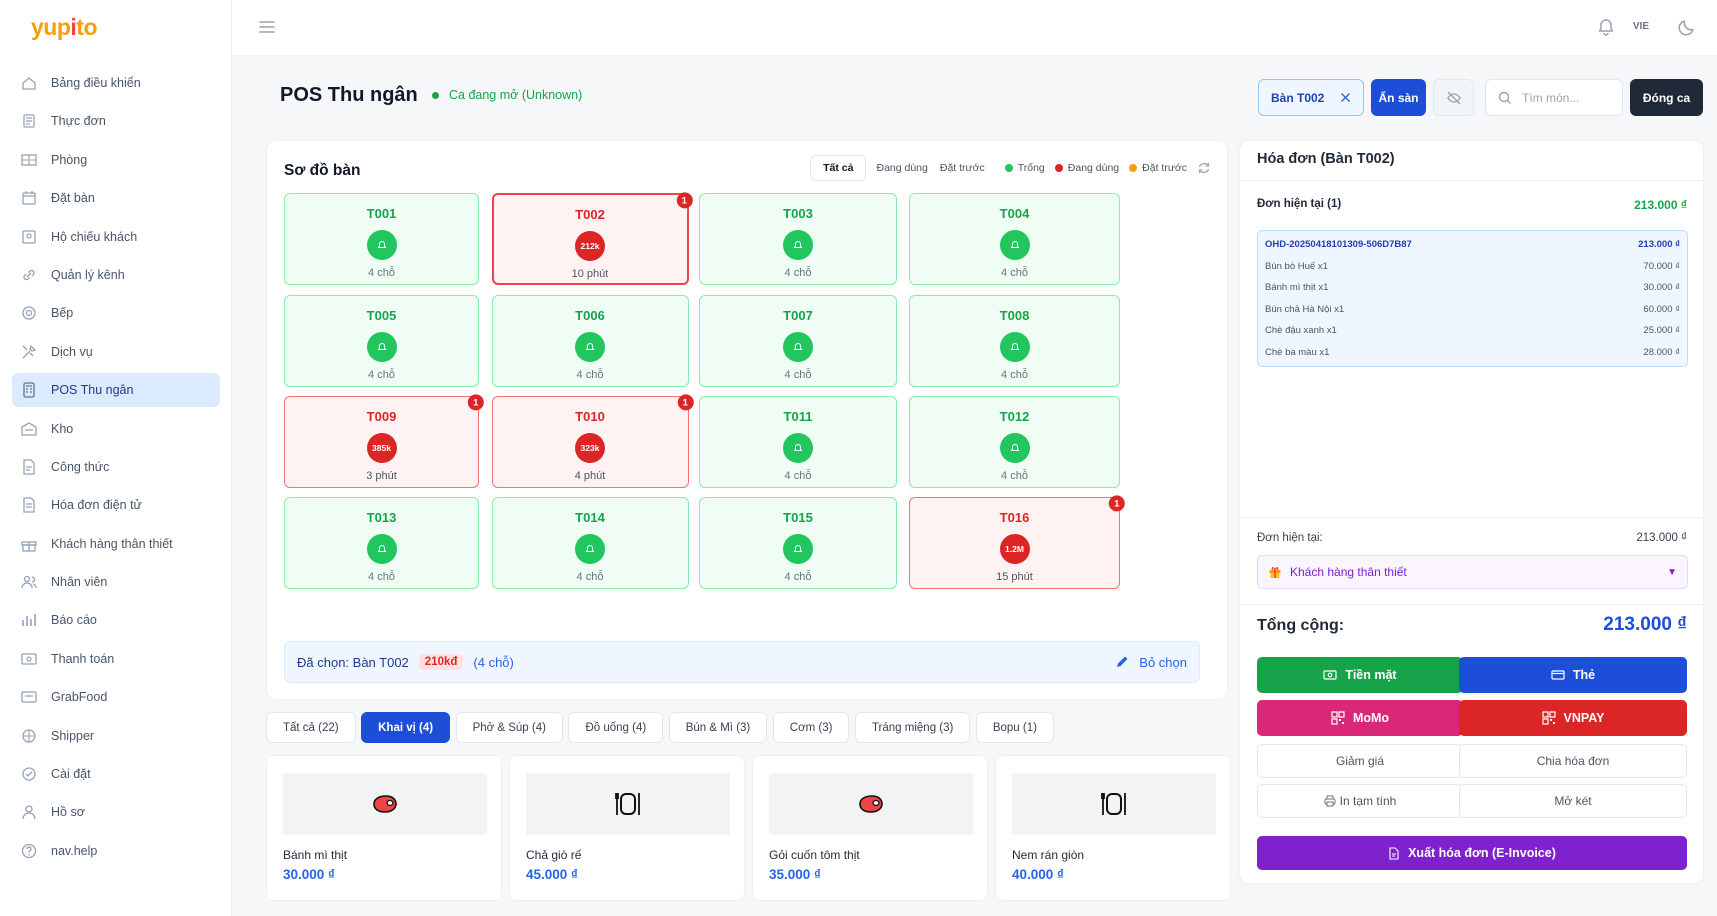 Image resolution: width=1717 pixels, height=916 pixels. What do you see at coordinates (116, 198) in the screenshot?
I see `sidebar-item: Đặt bàn` at bounding box center [116, 198].